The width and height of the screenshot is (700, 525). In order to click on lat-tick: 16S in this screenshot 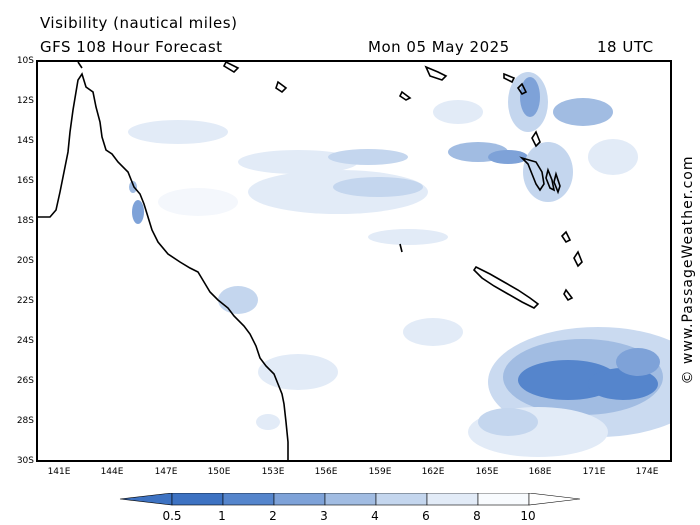, I will do `click(25, 181)`.